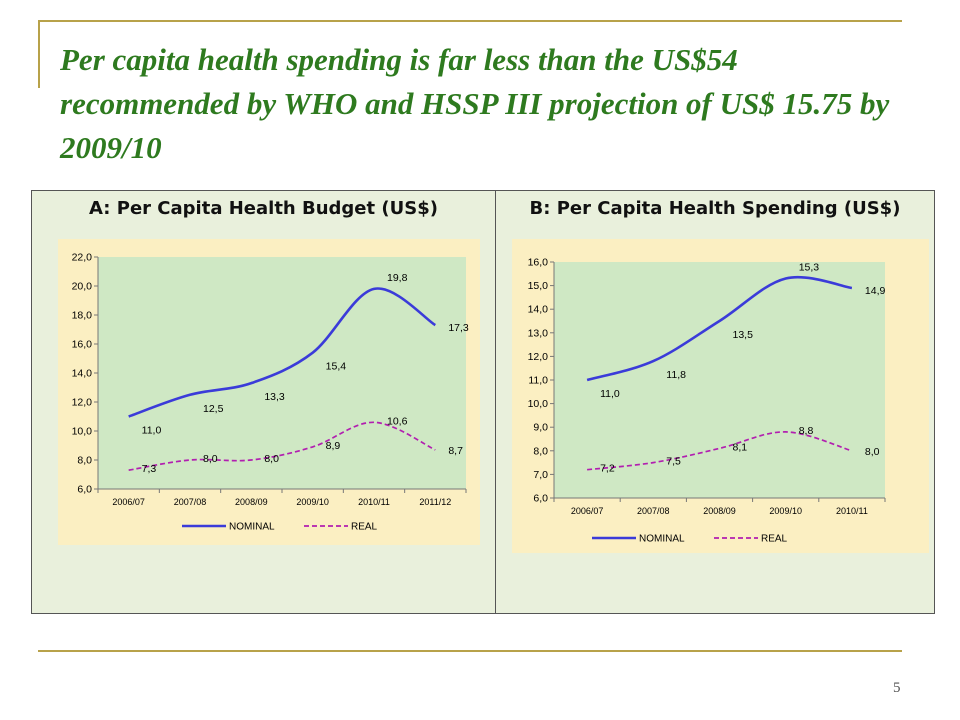  What do you see at coordinates (538, 286) in the screenshot?
I see `b-y-tick-label: 15,0` at bounding box center [538, 286].